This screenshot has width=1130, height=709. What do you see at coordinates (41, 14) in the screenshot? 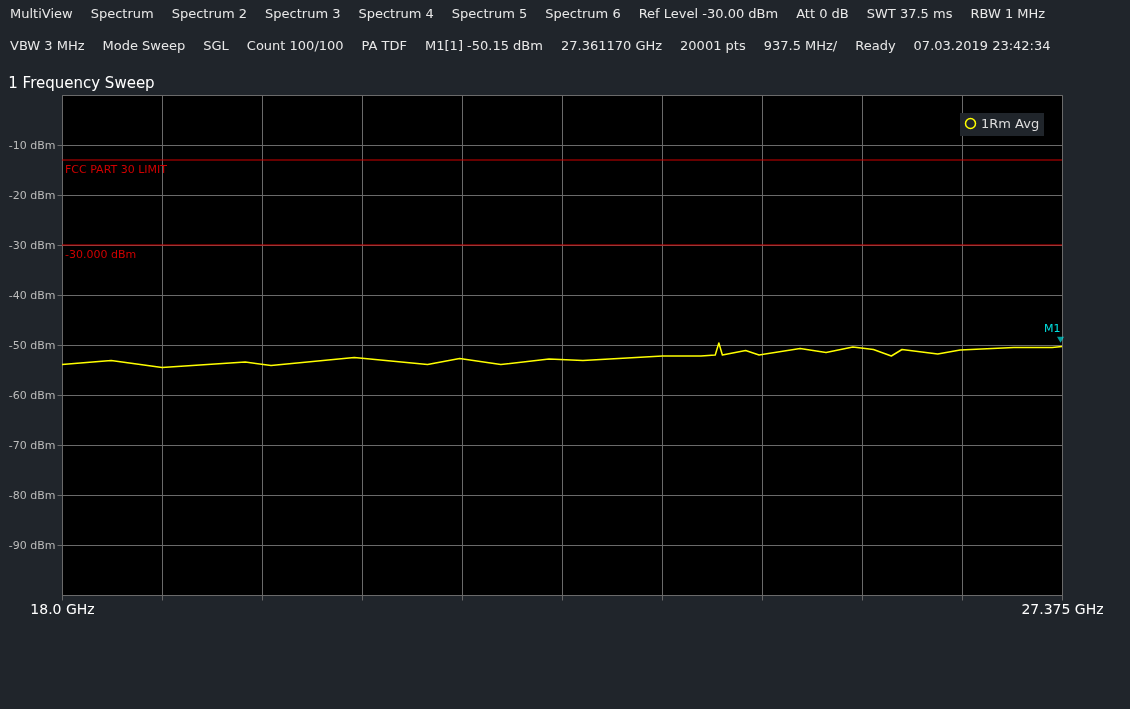
I see `text: MultiView` at bounding box center [41, 14].